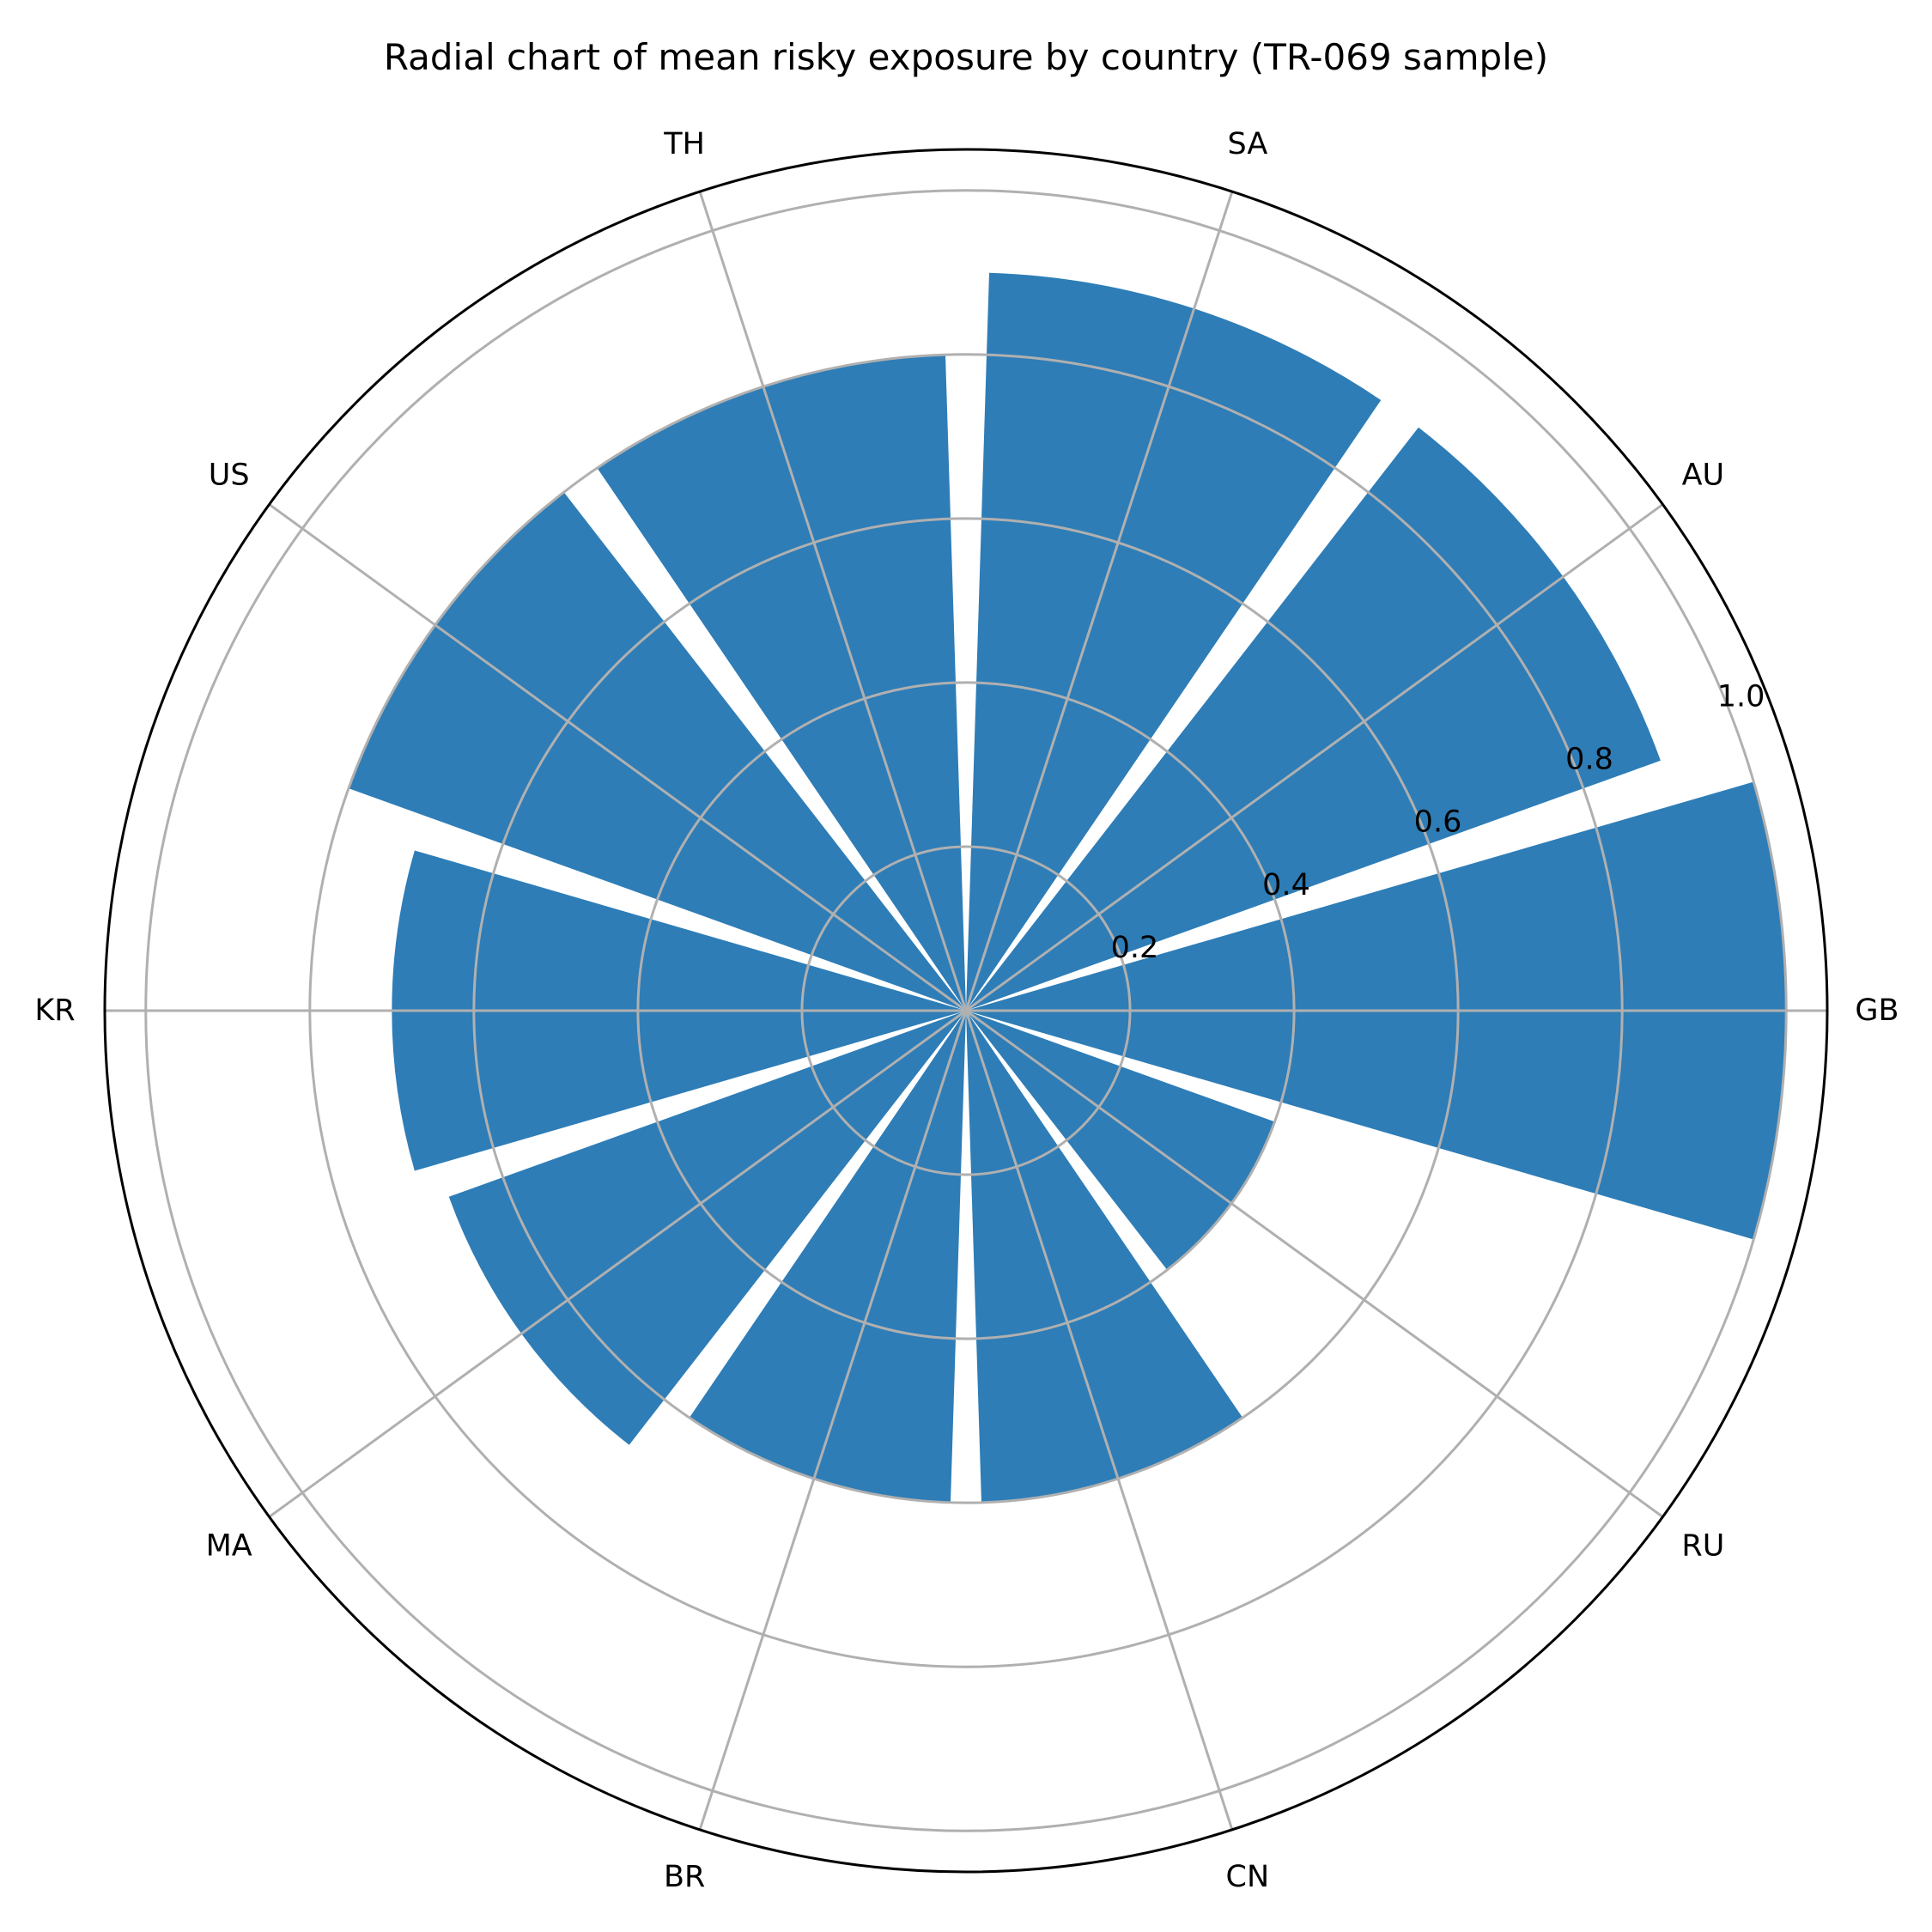 The width and height of the screenshot is (1932, 1932). I want to click on r-tick-label-0-2: 0.2, so click(1135, 948).